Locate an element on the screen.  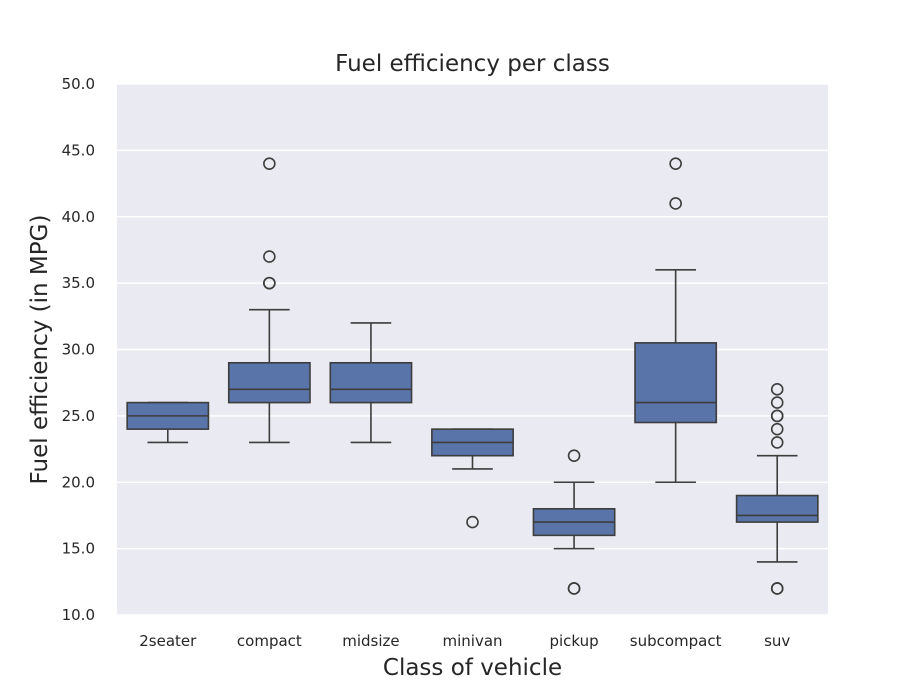
box-midsize is located at coordinates (371, 383).